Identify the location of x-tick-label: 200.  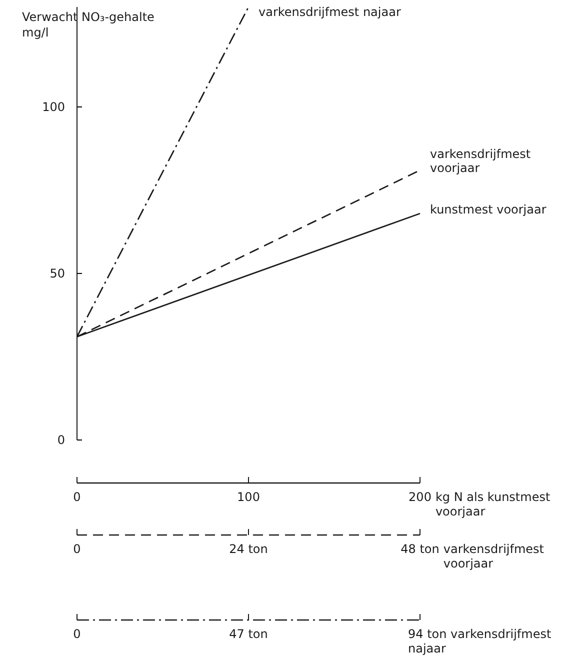
(420, 497).